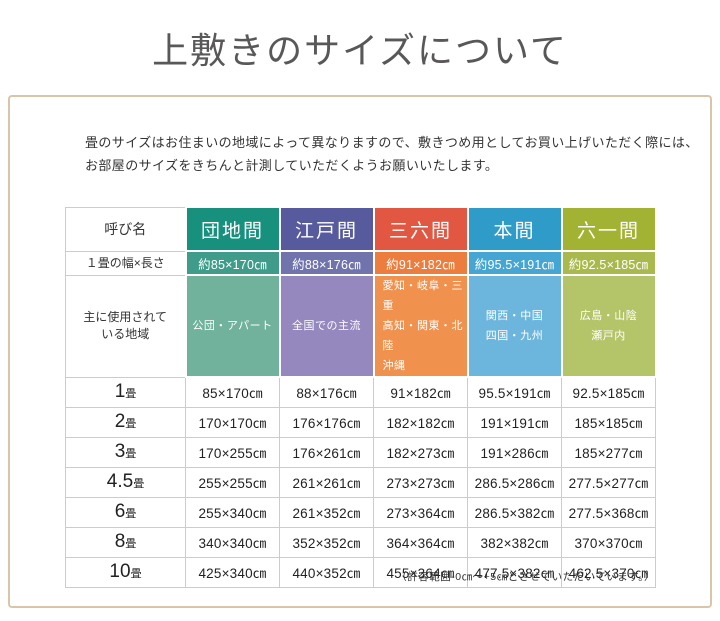 This screenshot has width=720, height=621. Describe the element at coordinates (326, 229) in the screenshot. I see `column-header-edoma: 江戸間` at that location.